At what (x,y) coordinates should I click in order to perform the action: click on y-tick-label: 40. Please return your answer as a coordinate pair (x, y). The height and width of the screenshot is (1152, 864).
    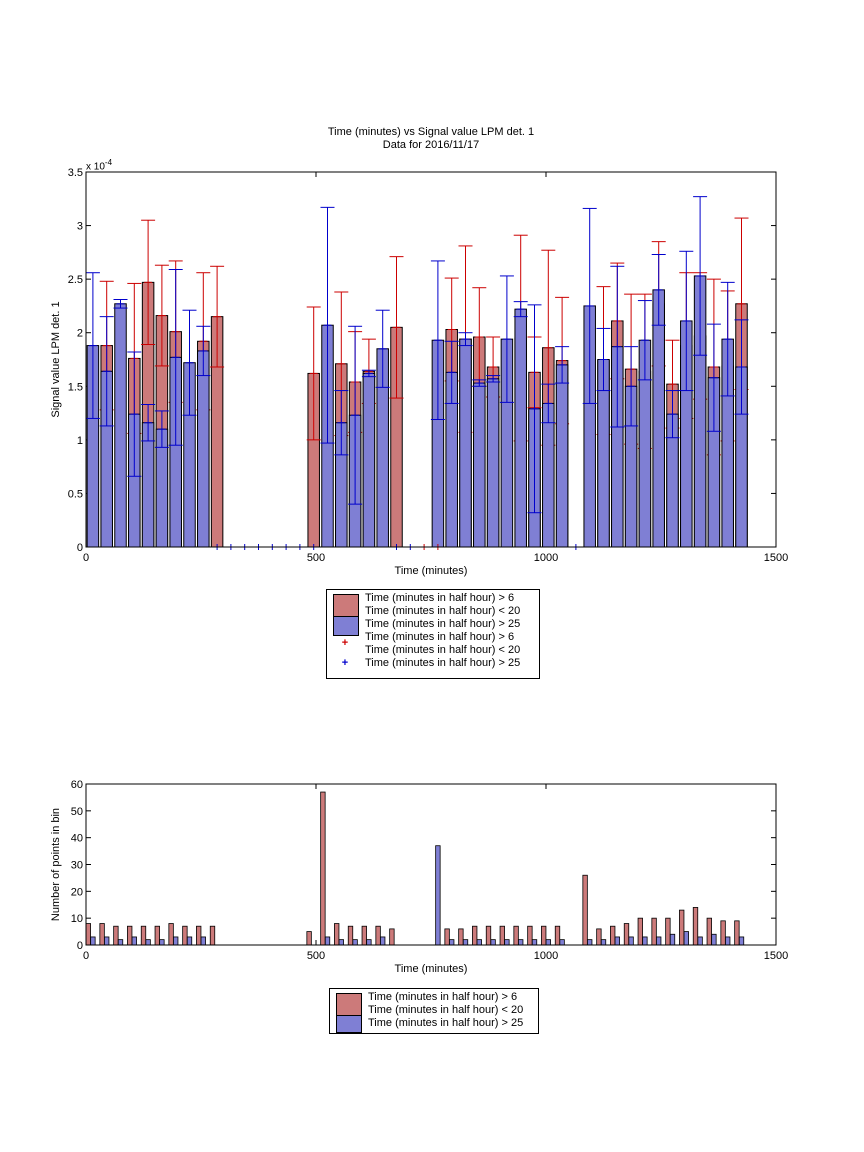
    Looking at the image, I should click on (77, 839).